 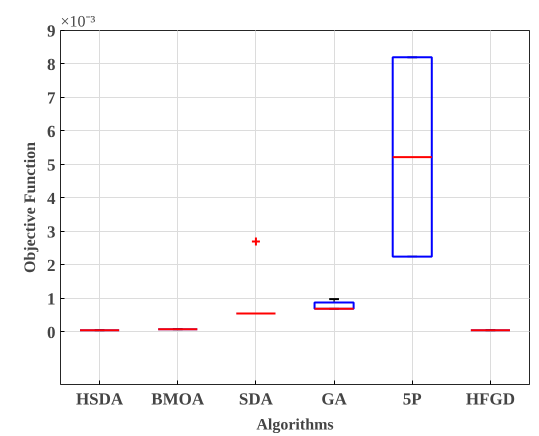 I want to click on x-tick-label: HSDA, so click(x=100, y=399).